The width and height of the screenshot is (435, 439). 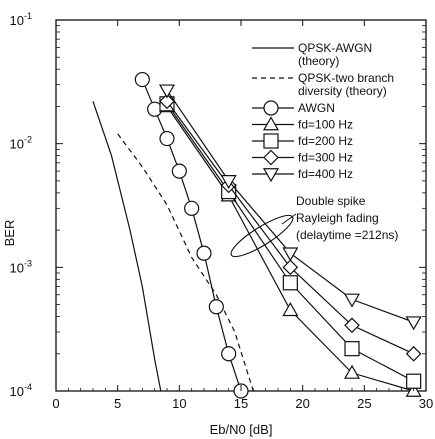 What do you see at coordinates (117, 403) in the screenshot?
I see `x-tick-label: 5` at bounding box center [117, 403].